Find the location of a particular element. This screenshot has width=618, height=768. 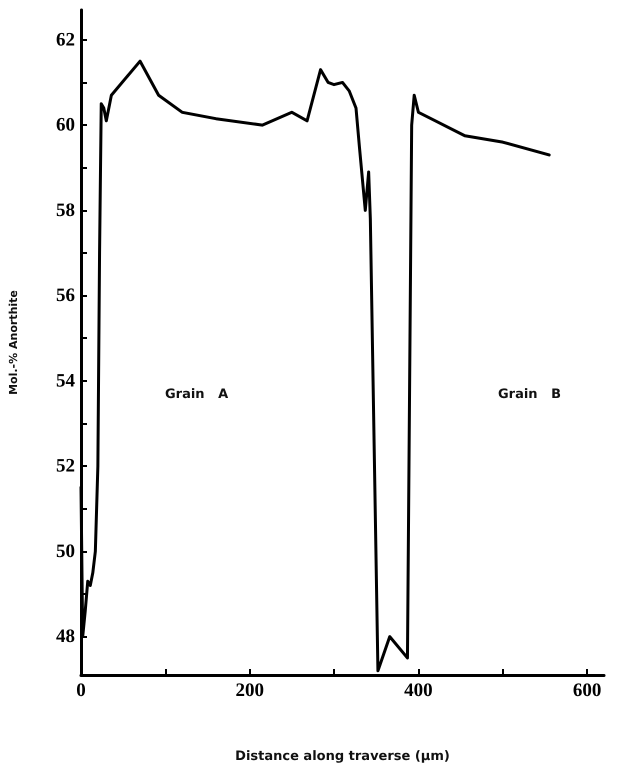

y-tick-label: 50 is located at coordinates (65, 551).